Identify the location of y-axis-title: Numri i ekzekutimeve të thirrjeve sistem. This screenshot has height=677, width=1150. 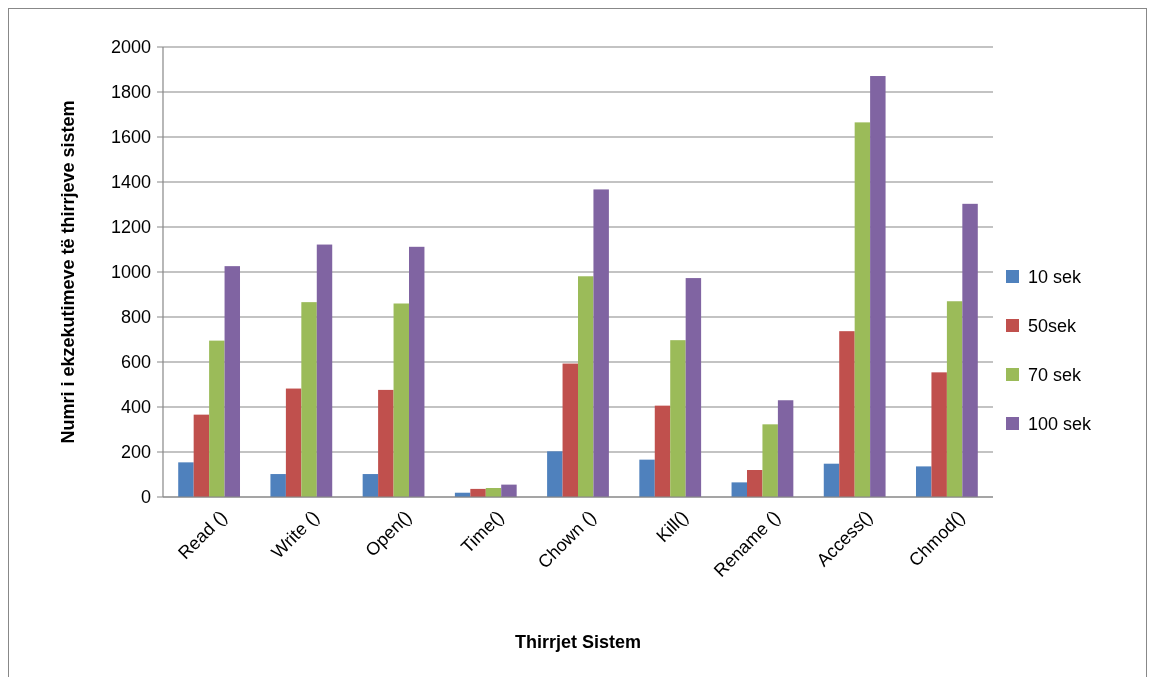
(68, 272).